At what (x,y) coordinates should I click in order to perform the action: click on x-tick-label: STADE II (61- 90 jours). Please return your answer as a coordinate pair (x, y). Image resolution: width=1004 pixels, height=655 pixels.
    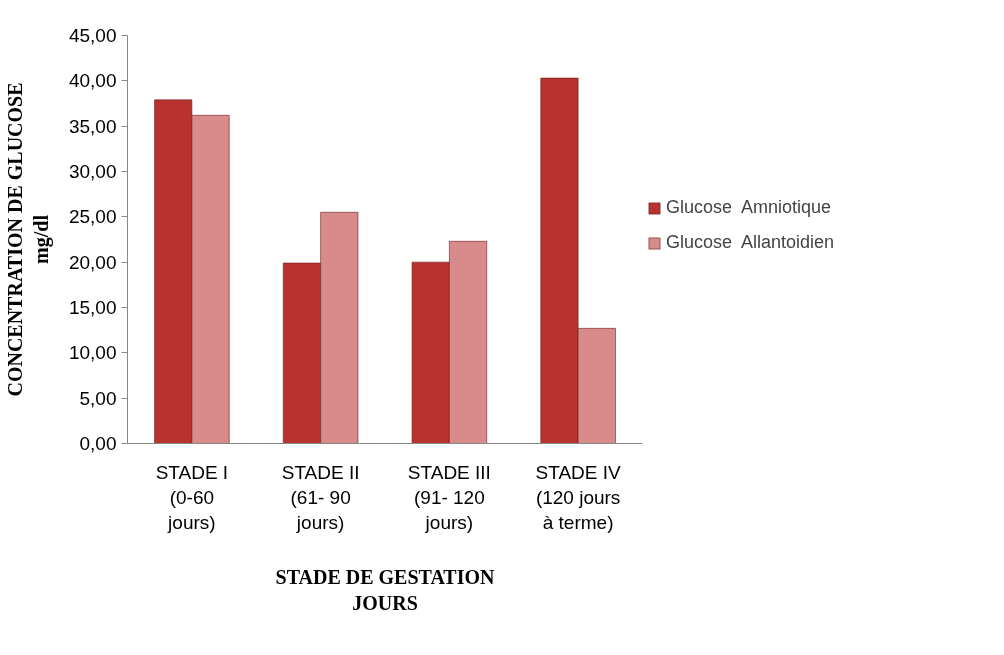
    Looking at the image, I should click on (320, 497).